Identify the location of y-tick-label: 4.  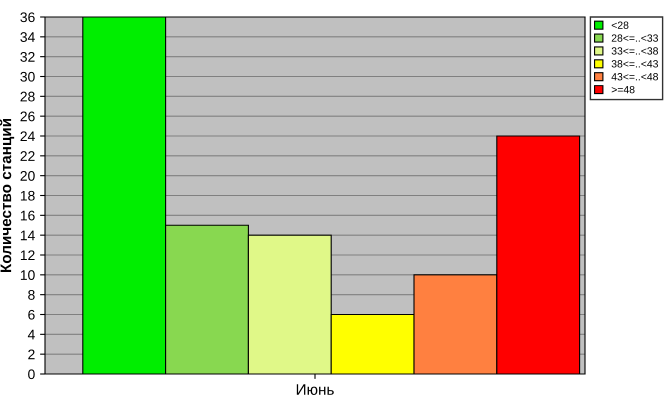
(31, 335).